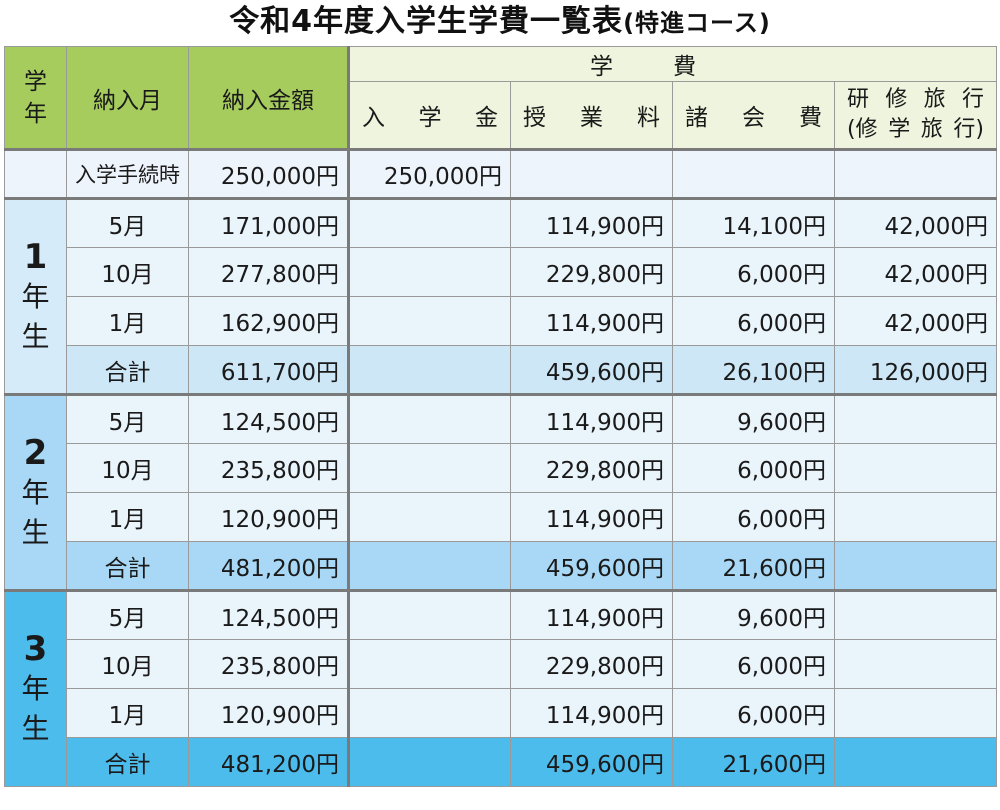 The width and height of the screenshot is (1000, 810). Describe the element at coordinates (127, 173) in the screenshot. I see `entry-month: 入学手続時` at that location.